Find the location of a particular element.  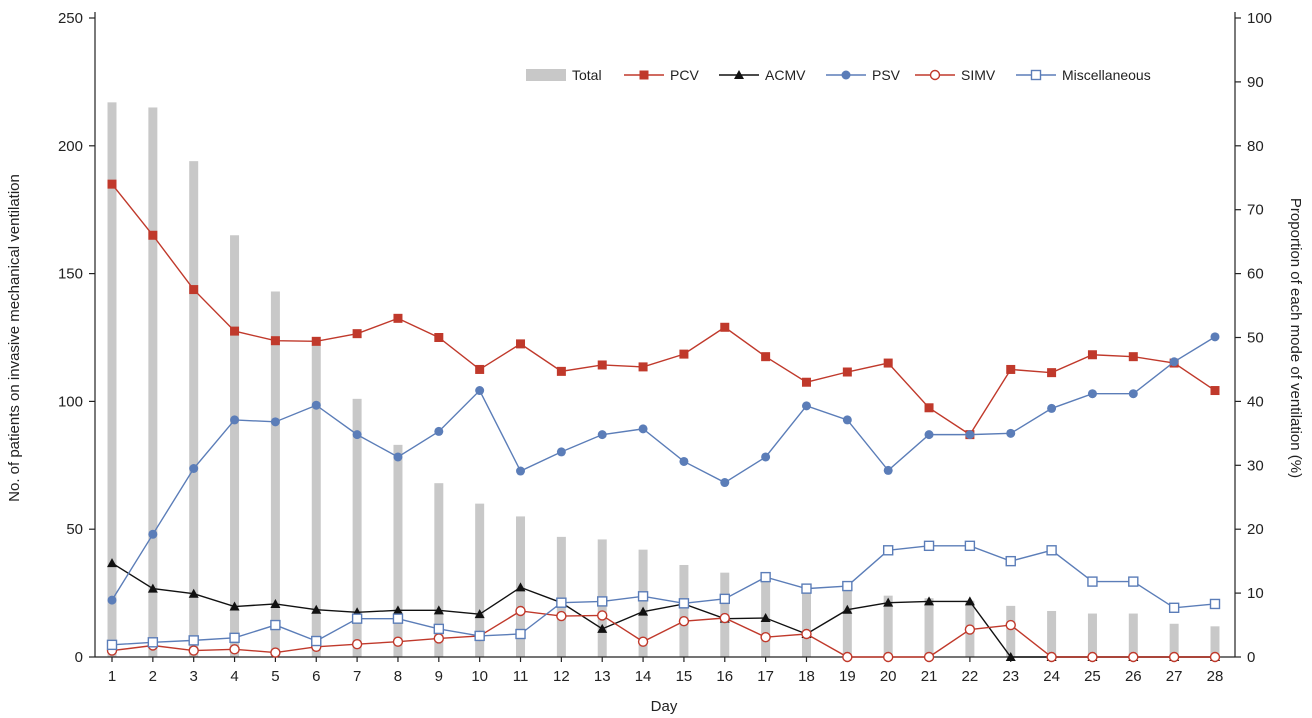

x-tick-label: 25 is located at coordinates (1092, 676).